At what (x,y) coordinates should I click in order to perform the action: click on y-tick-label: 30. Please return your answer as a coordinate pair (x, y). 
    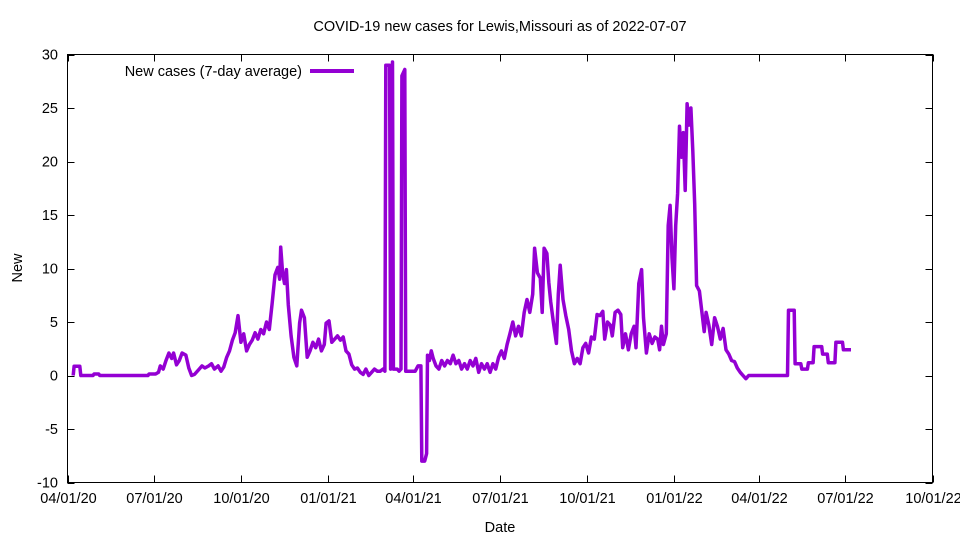
    Looking at the image, I should click on (50, 56).